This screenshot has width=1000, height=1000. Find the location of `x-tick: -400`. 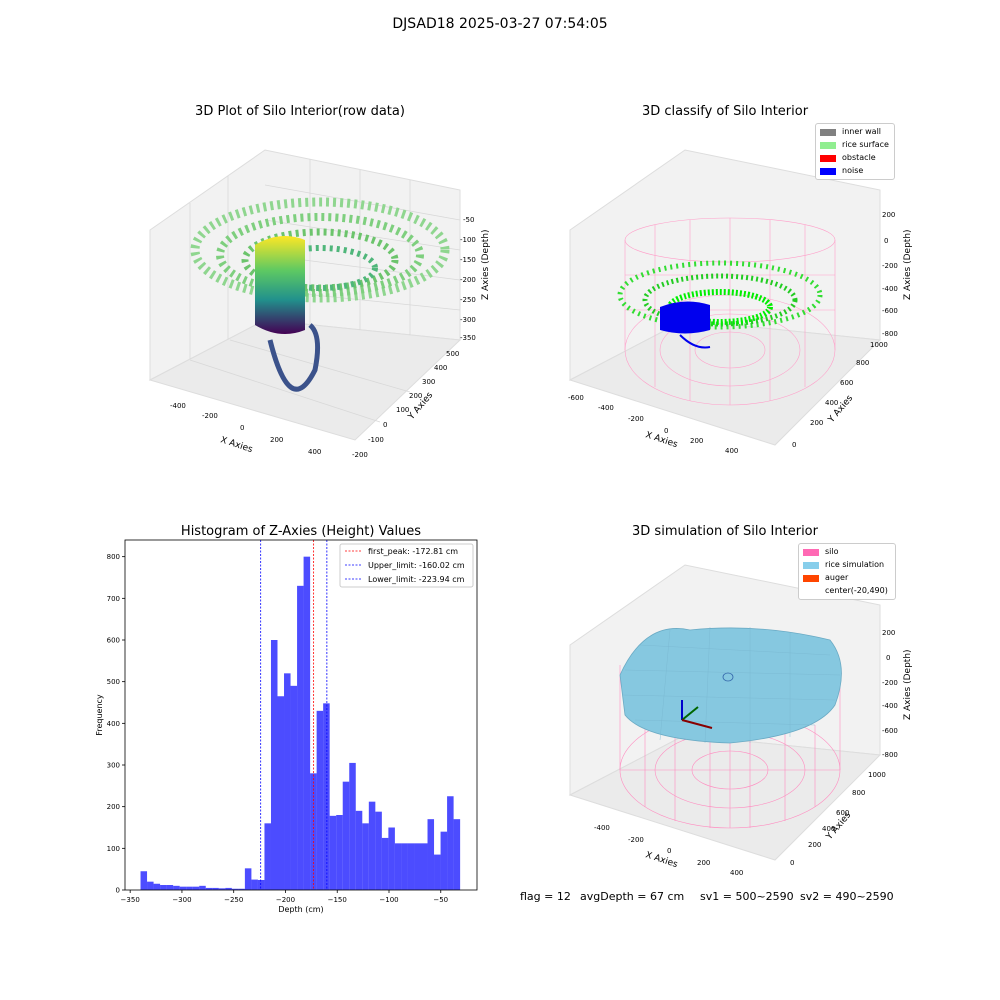

x-tick: -400 is located at coordinates (606, 408).